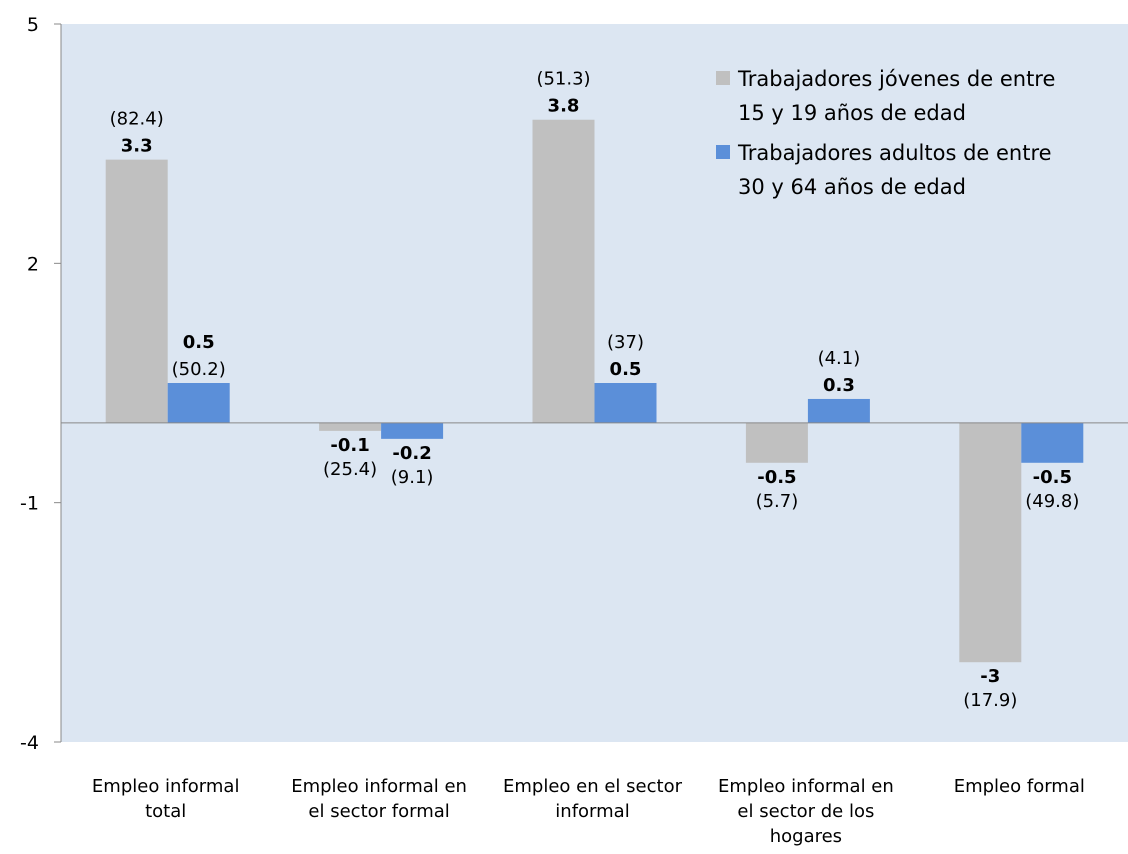 The image size is (1128, 854). I want to click on value-label: -0.2, so click(411, 453).